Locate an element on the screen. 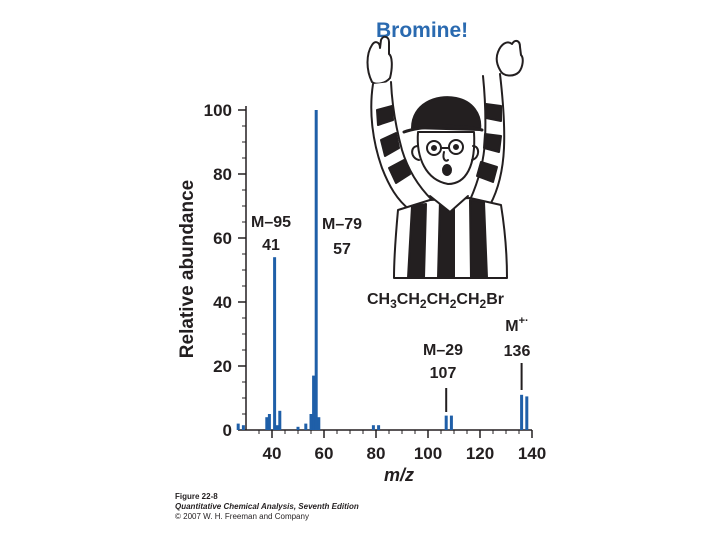  y-tick-label: 40 is located at coordinates (222, 302).